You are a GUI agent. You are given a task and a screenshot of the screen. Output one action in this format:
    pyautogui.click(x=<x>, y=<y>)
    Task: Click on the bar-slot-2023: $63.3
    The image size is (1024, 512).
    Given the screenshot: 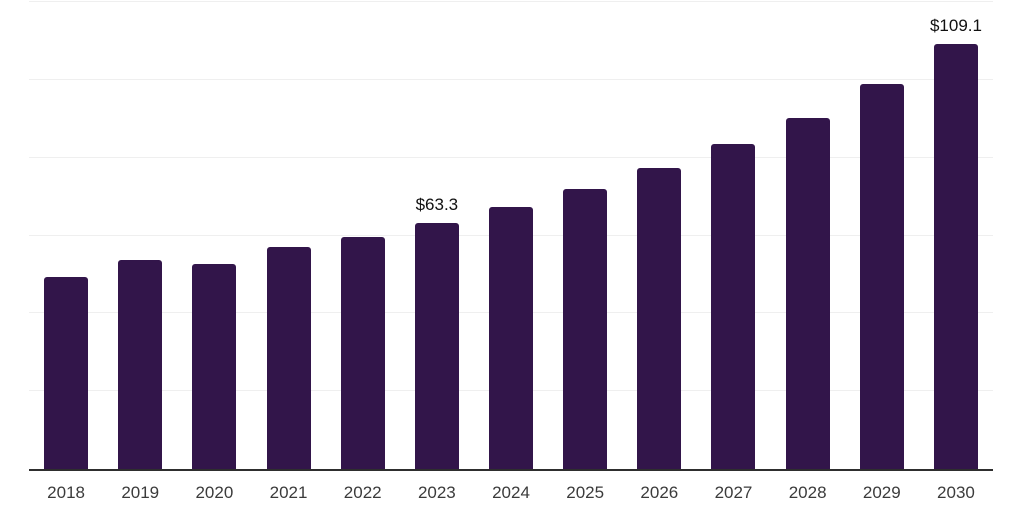 What is the action you would take?
    pyautogui.click(x=437, y=235)
    